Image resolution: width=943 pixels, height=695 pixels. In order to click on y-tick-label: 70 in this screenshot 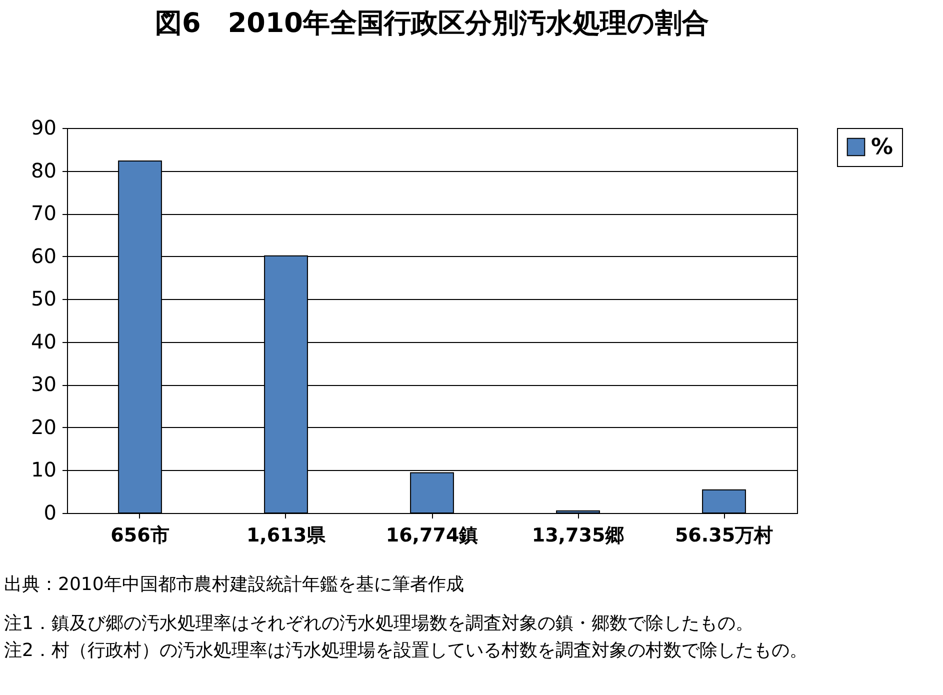, I will do `click(43, 213)`.